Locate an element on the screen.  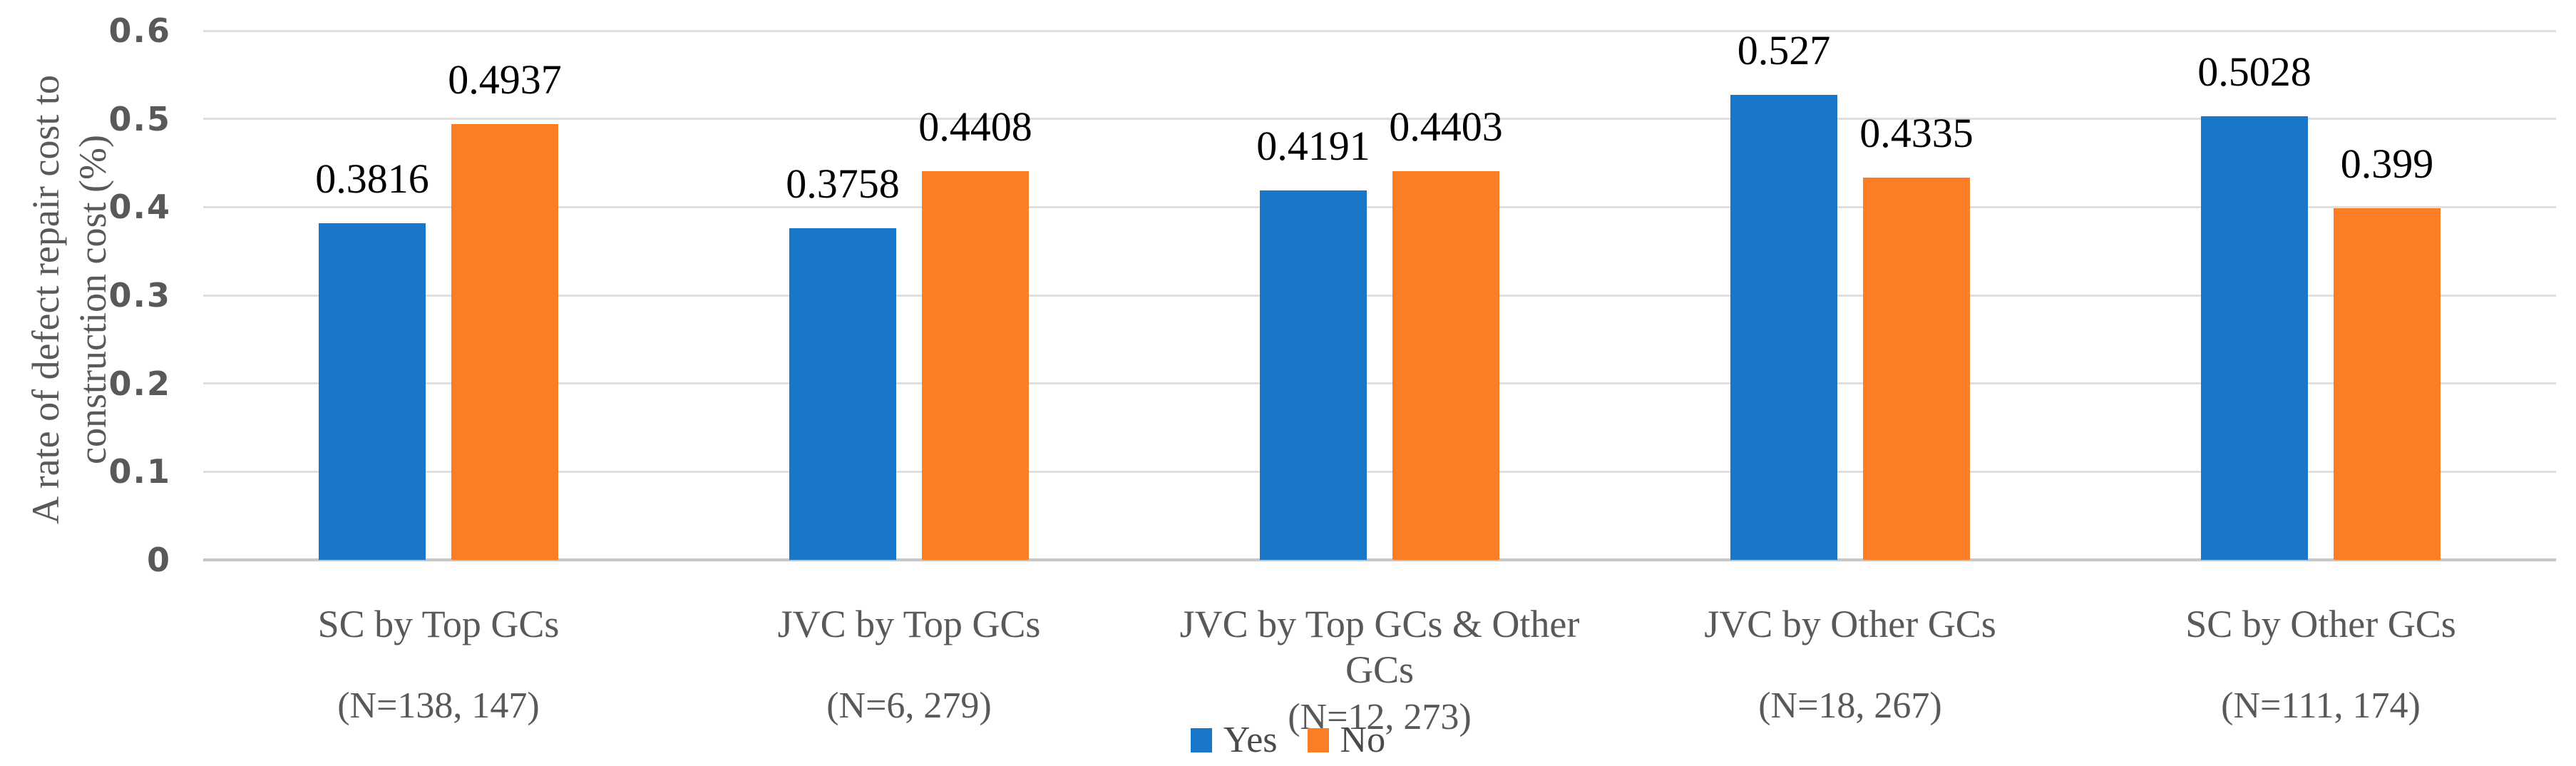
category-label-0: SC by Top GCs is located at coordinates (438, 624).